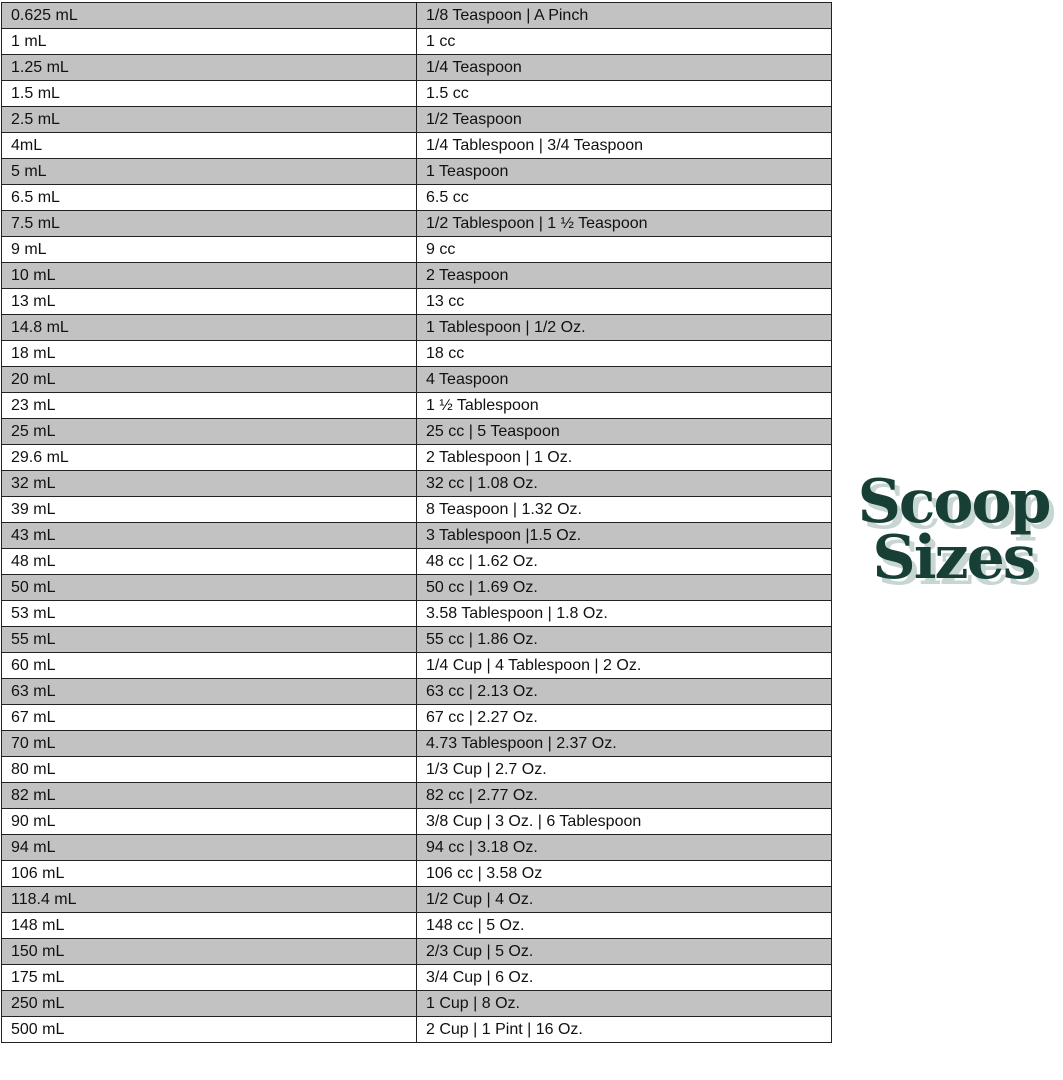 This screenshot has height=1080, width=1063. Describe the element at coordinates (624, 197) in the screenshot. I see `equivalent-cell: 6.5 cc` at that location.